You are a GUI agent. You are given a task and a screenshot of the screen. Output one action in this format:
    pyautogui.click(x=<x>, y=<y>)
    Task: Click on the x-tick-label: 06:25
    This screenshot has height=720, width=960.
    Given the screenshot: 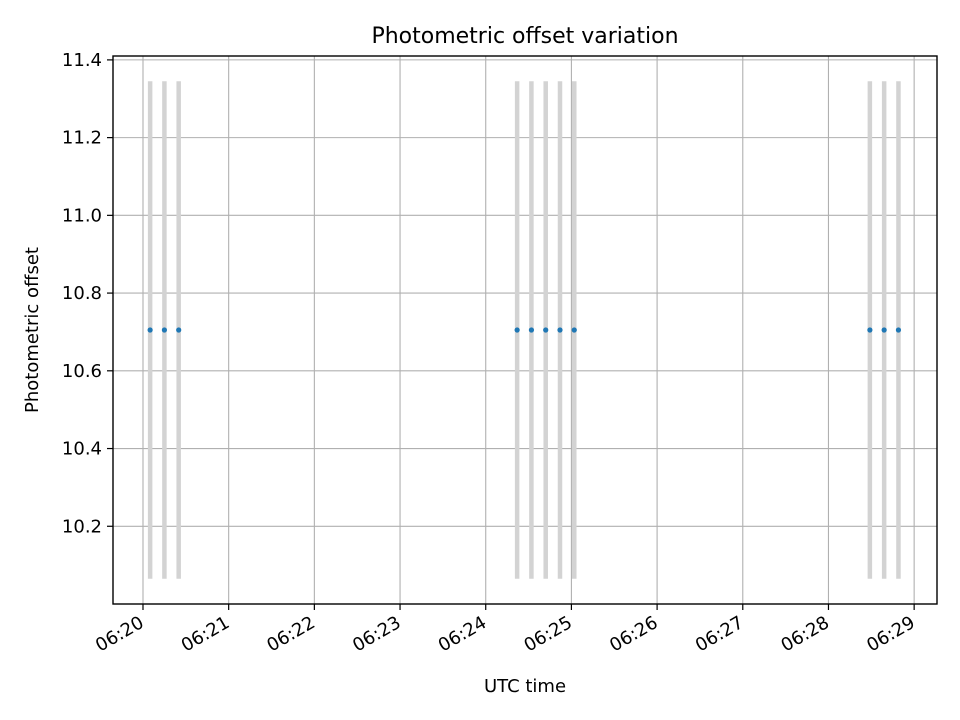 What is the action you would take?
    pyautogui.click(x=547, y=634)
    